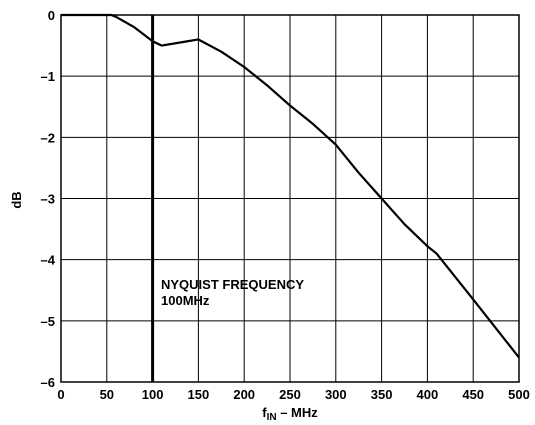 This screenshot has height=425, width=535. I want to click on y-tick-label: 0, so click(51, 15).